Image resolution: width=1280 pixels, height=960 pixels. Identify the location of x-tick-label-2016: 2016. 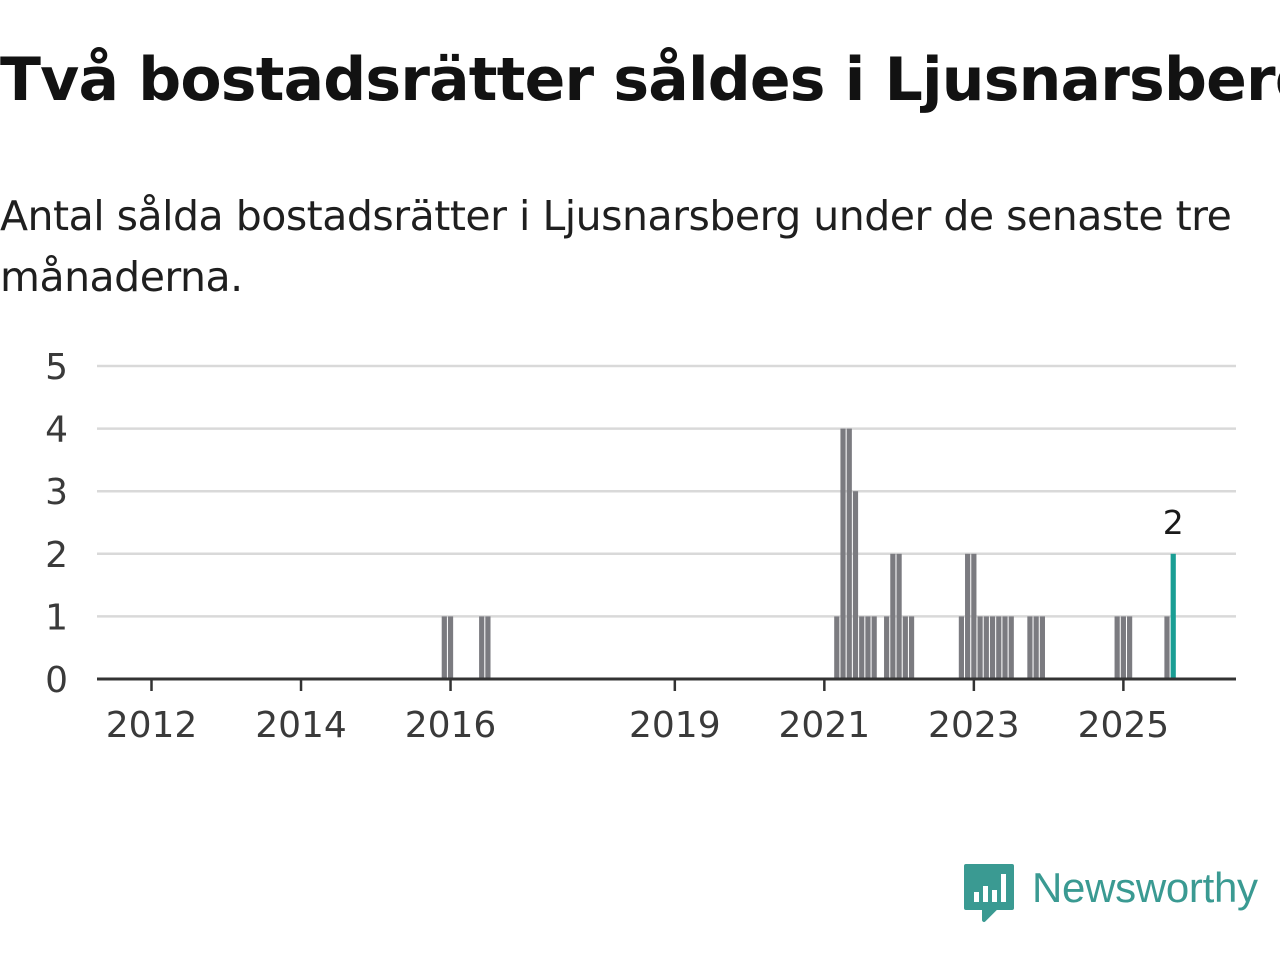
(451, 725).